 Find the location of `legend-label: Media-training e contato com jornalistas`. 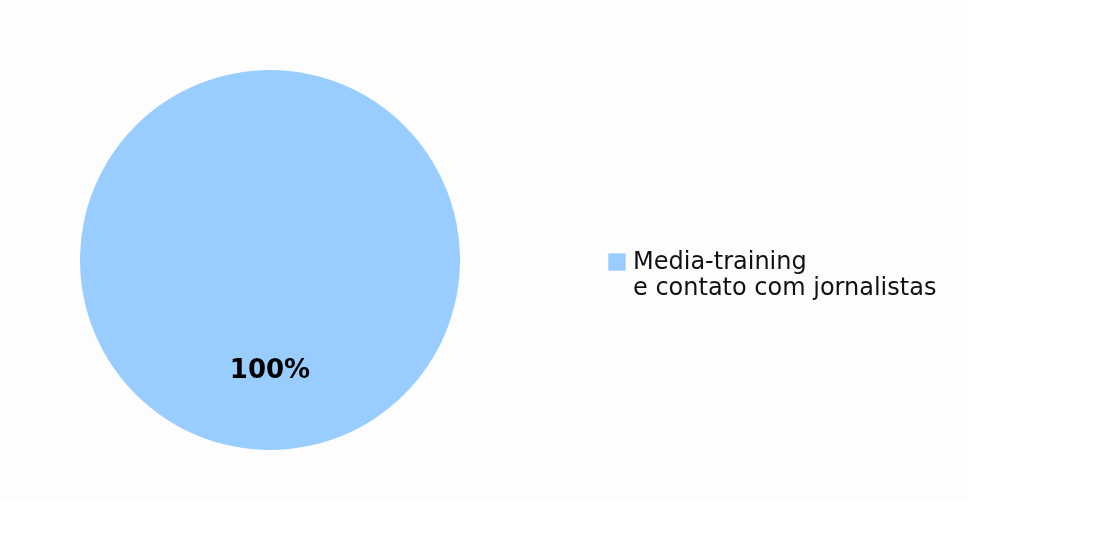

legend-label: Media-training e contato com jornalistas is located at coordinates (785, 274).